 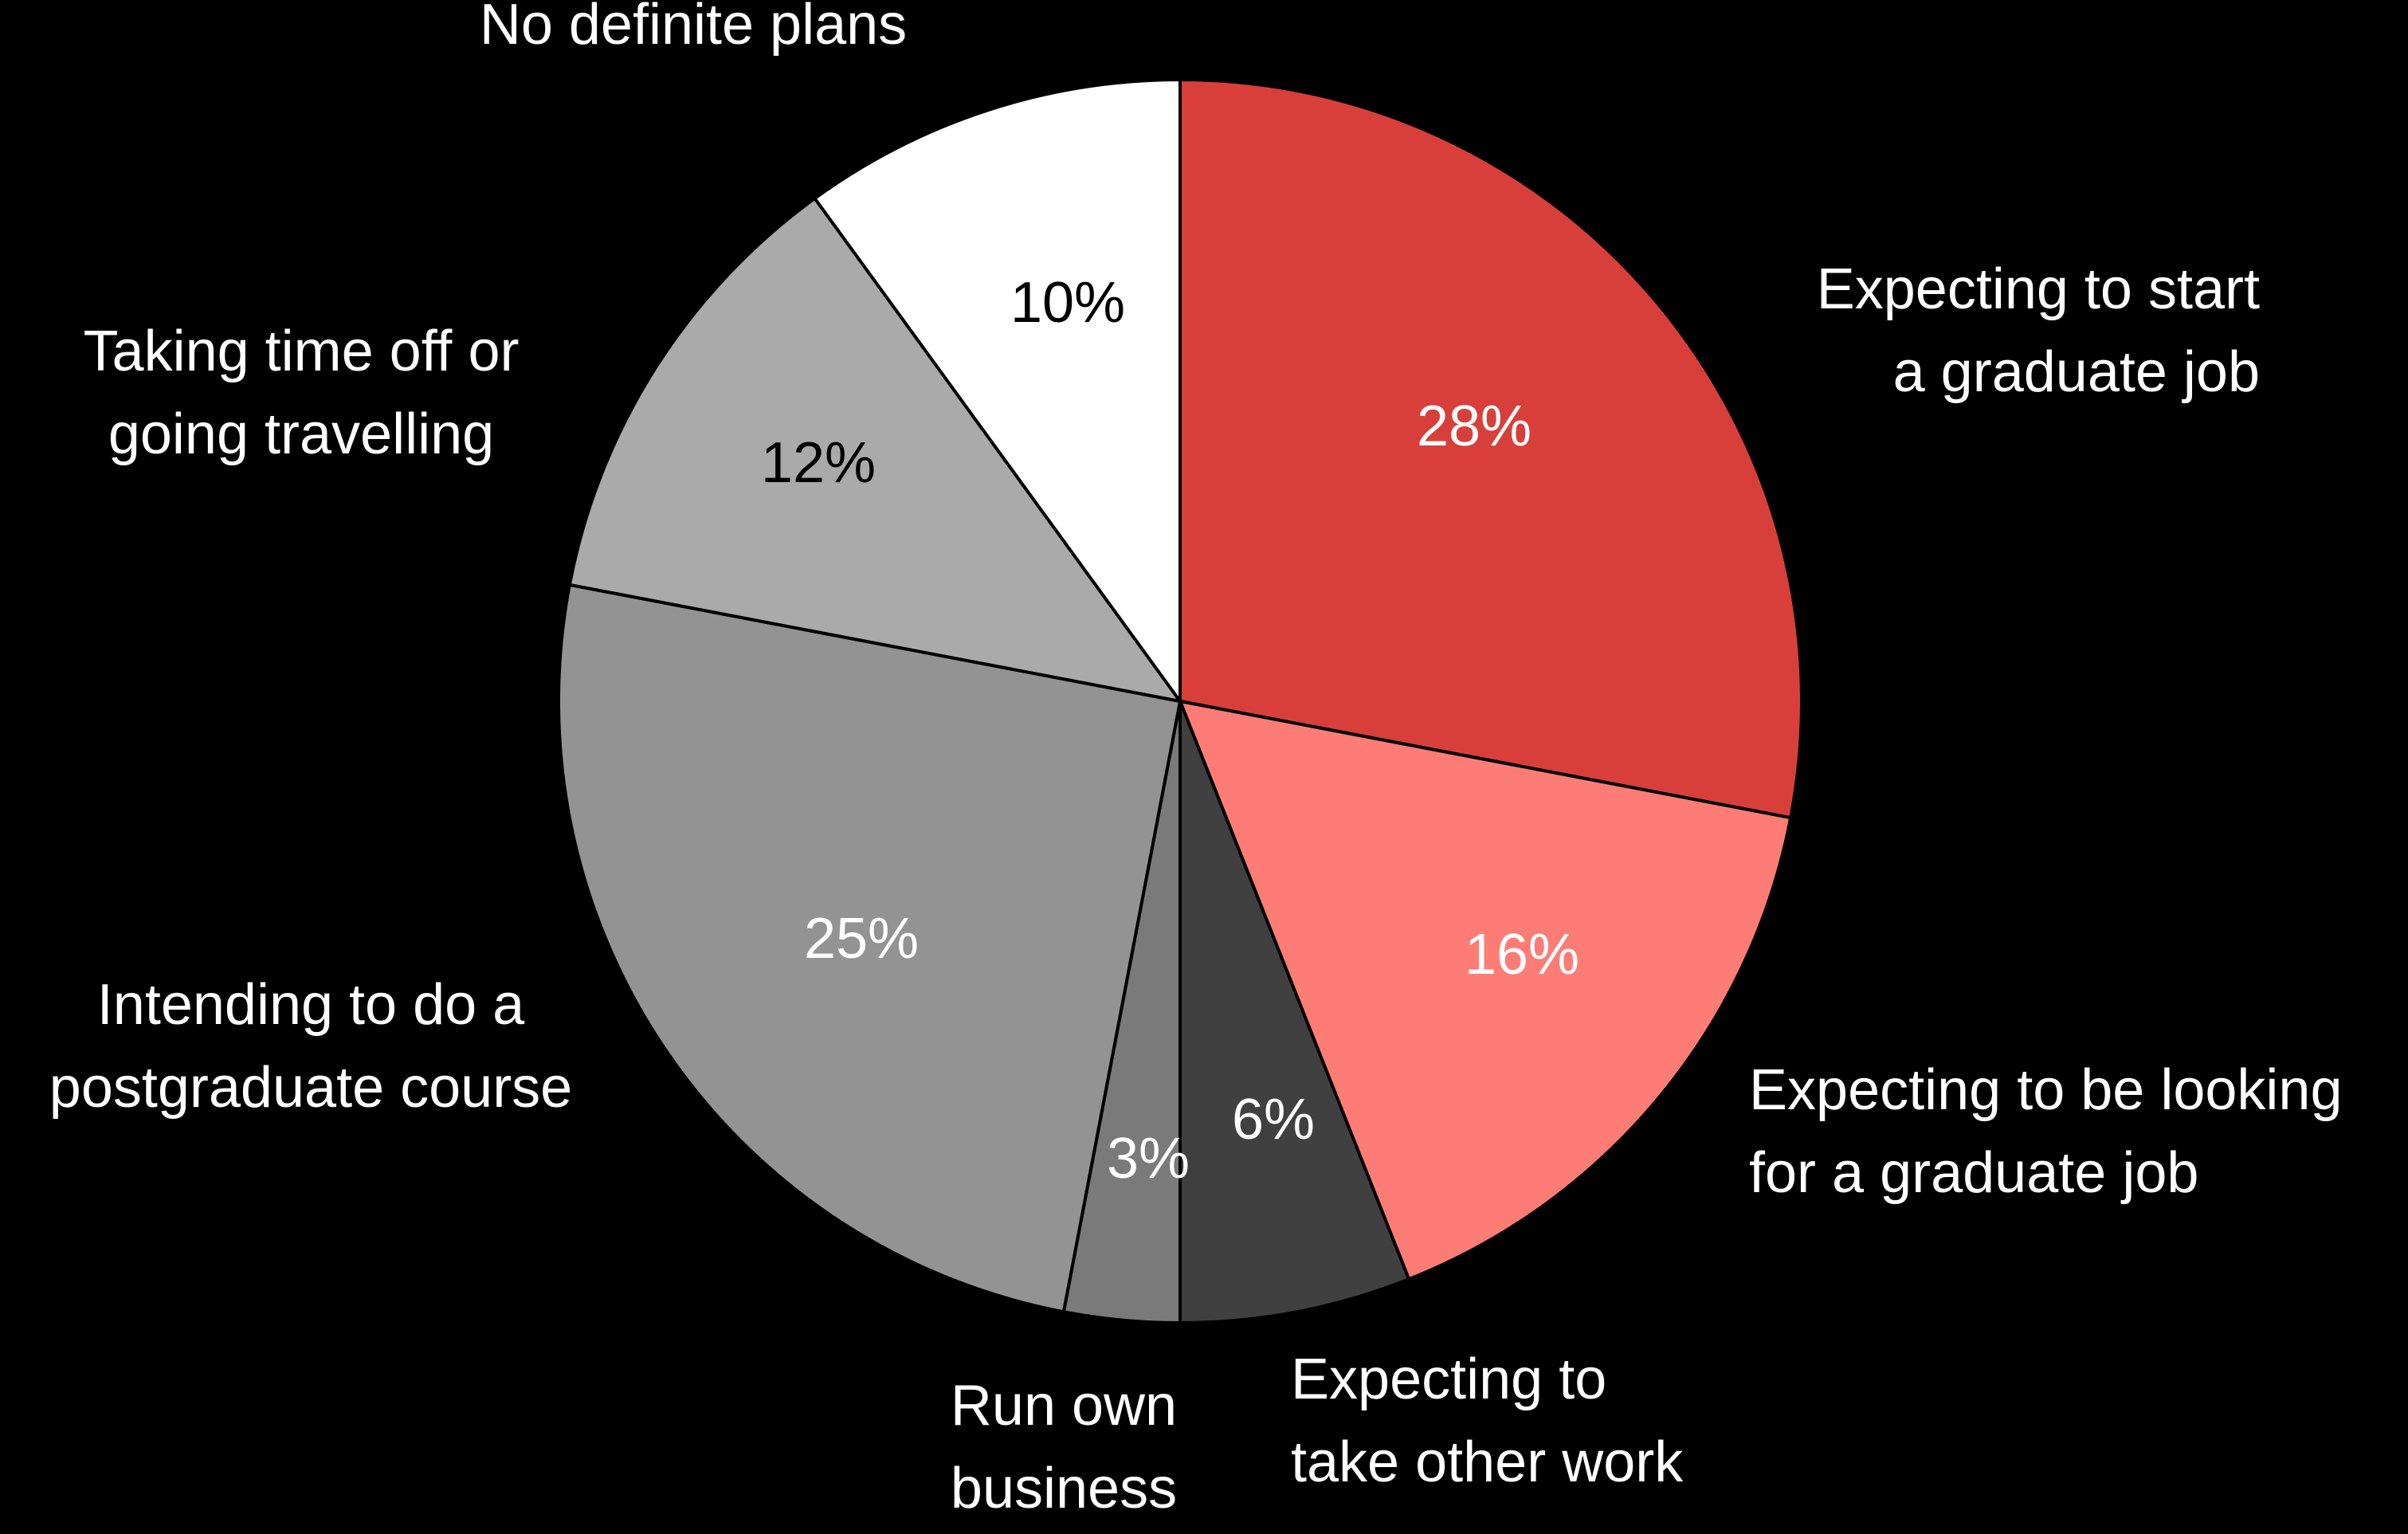 I want to click on category-label-line: take other work, so click(x=1487, y=1462).